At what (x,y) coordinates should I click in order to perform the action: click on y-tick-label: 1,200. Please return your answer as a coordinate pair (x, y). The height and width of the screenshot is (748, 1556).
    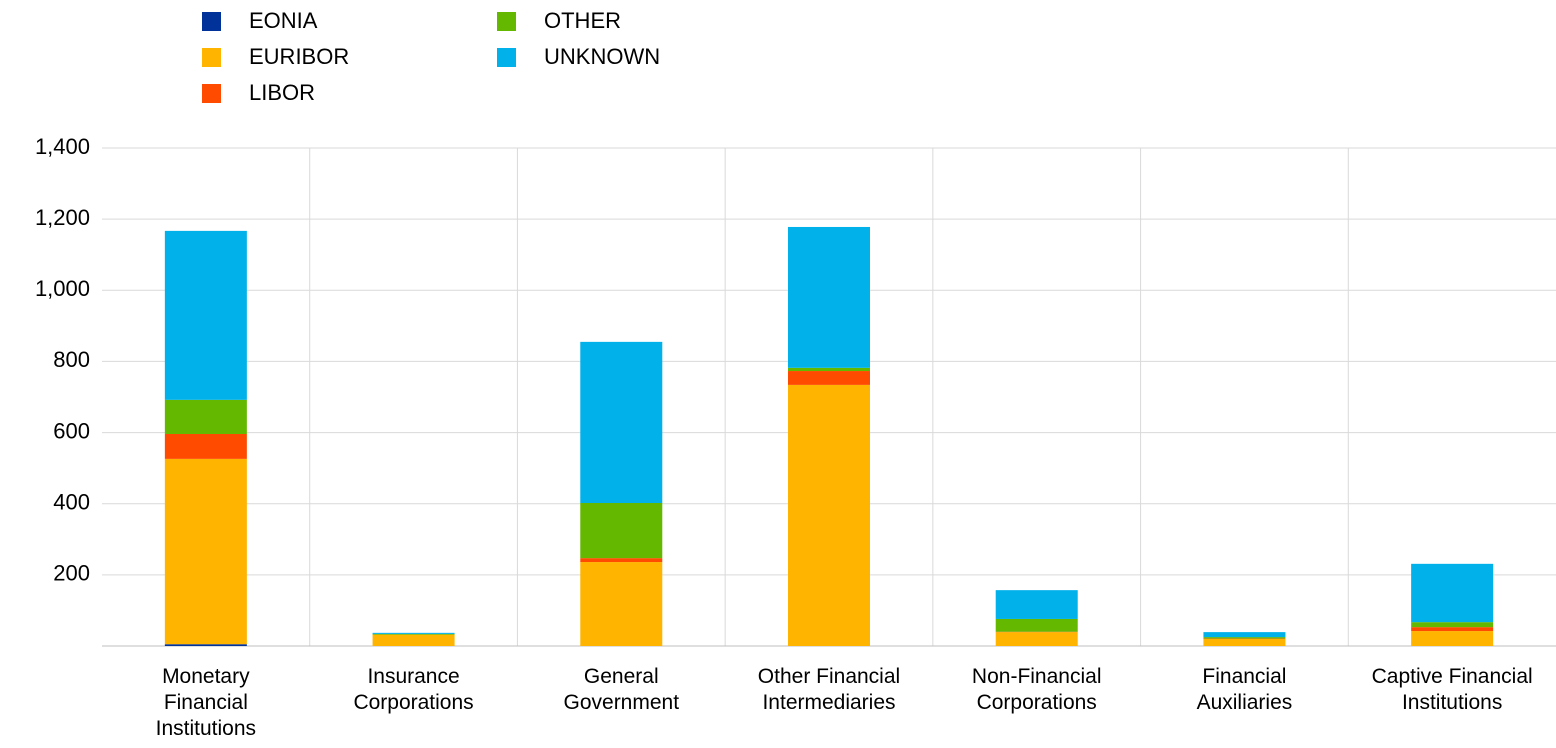
    Looking at the image, I should click on (62, 217).